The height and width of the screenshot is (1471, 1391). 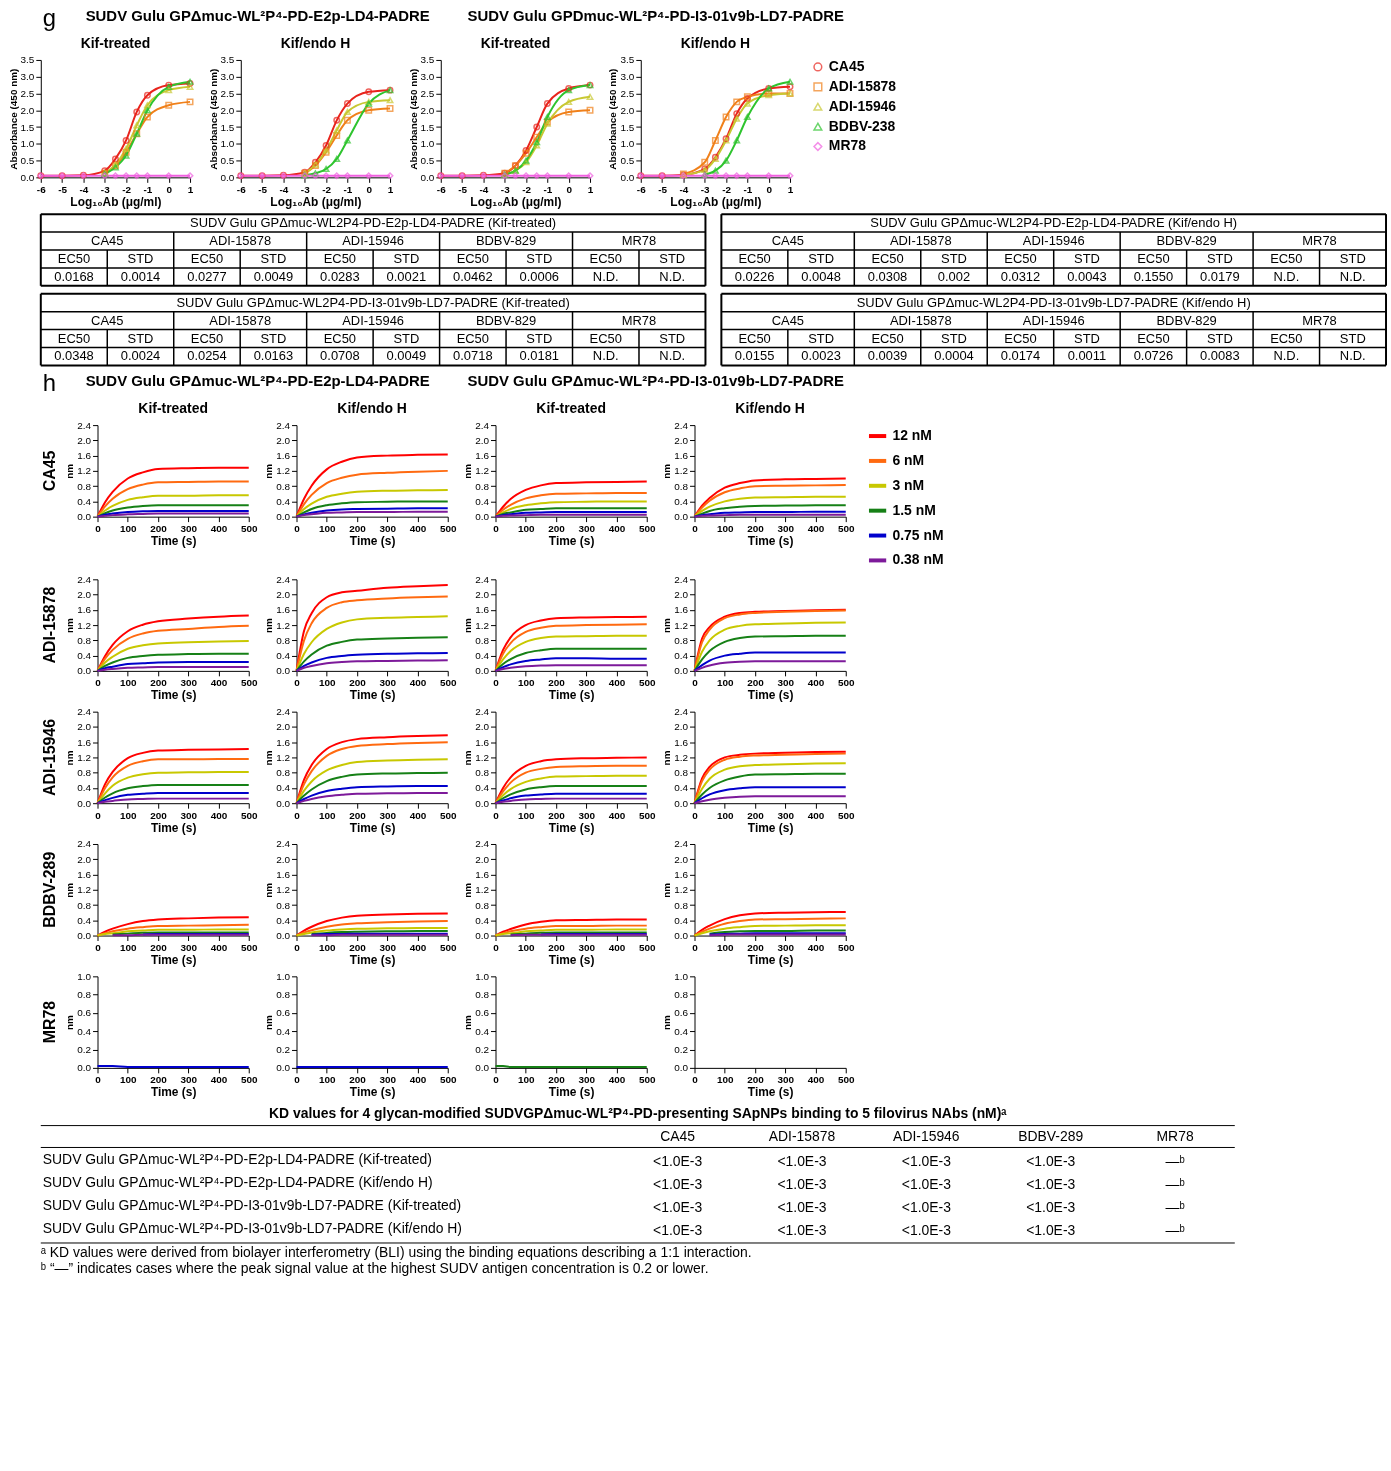 I want to click on x-tick-label: -4, so click(x=284, y=189).